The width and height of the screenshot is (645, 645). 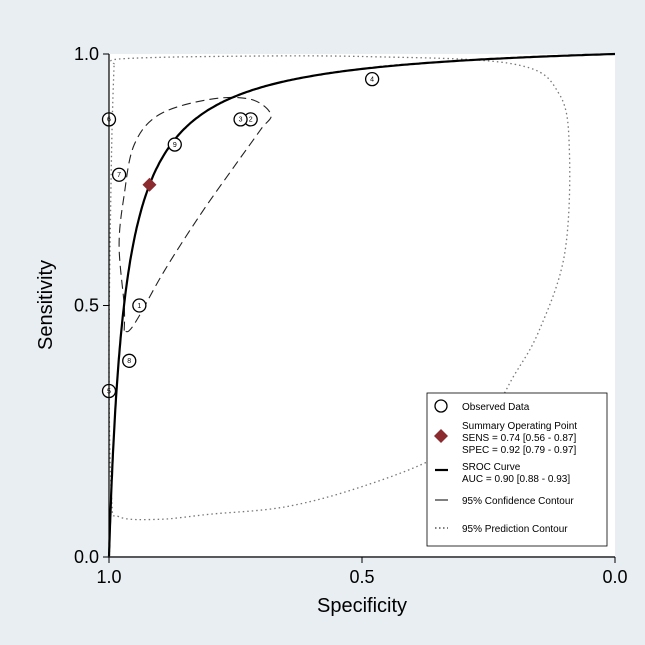 What do you see at coordinates (362, 606) in the screenshot?
I see `x-axis-title: Specificity` at bounding box center [362, 606].